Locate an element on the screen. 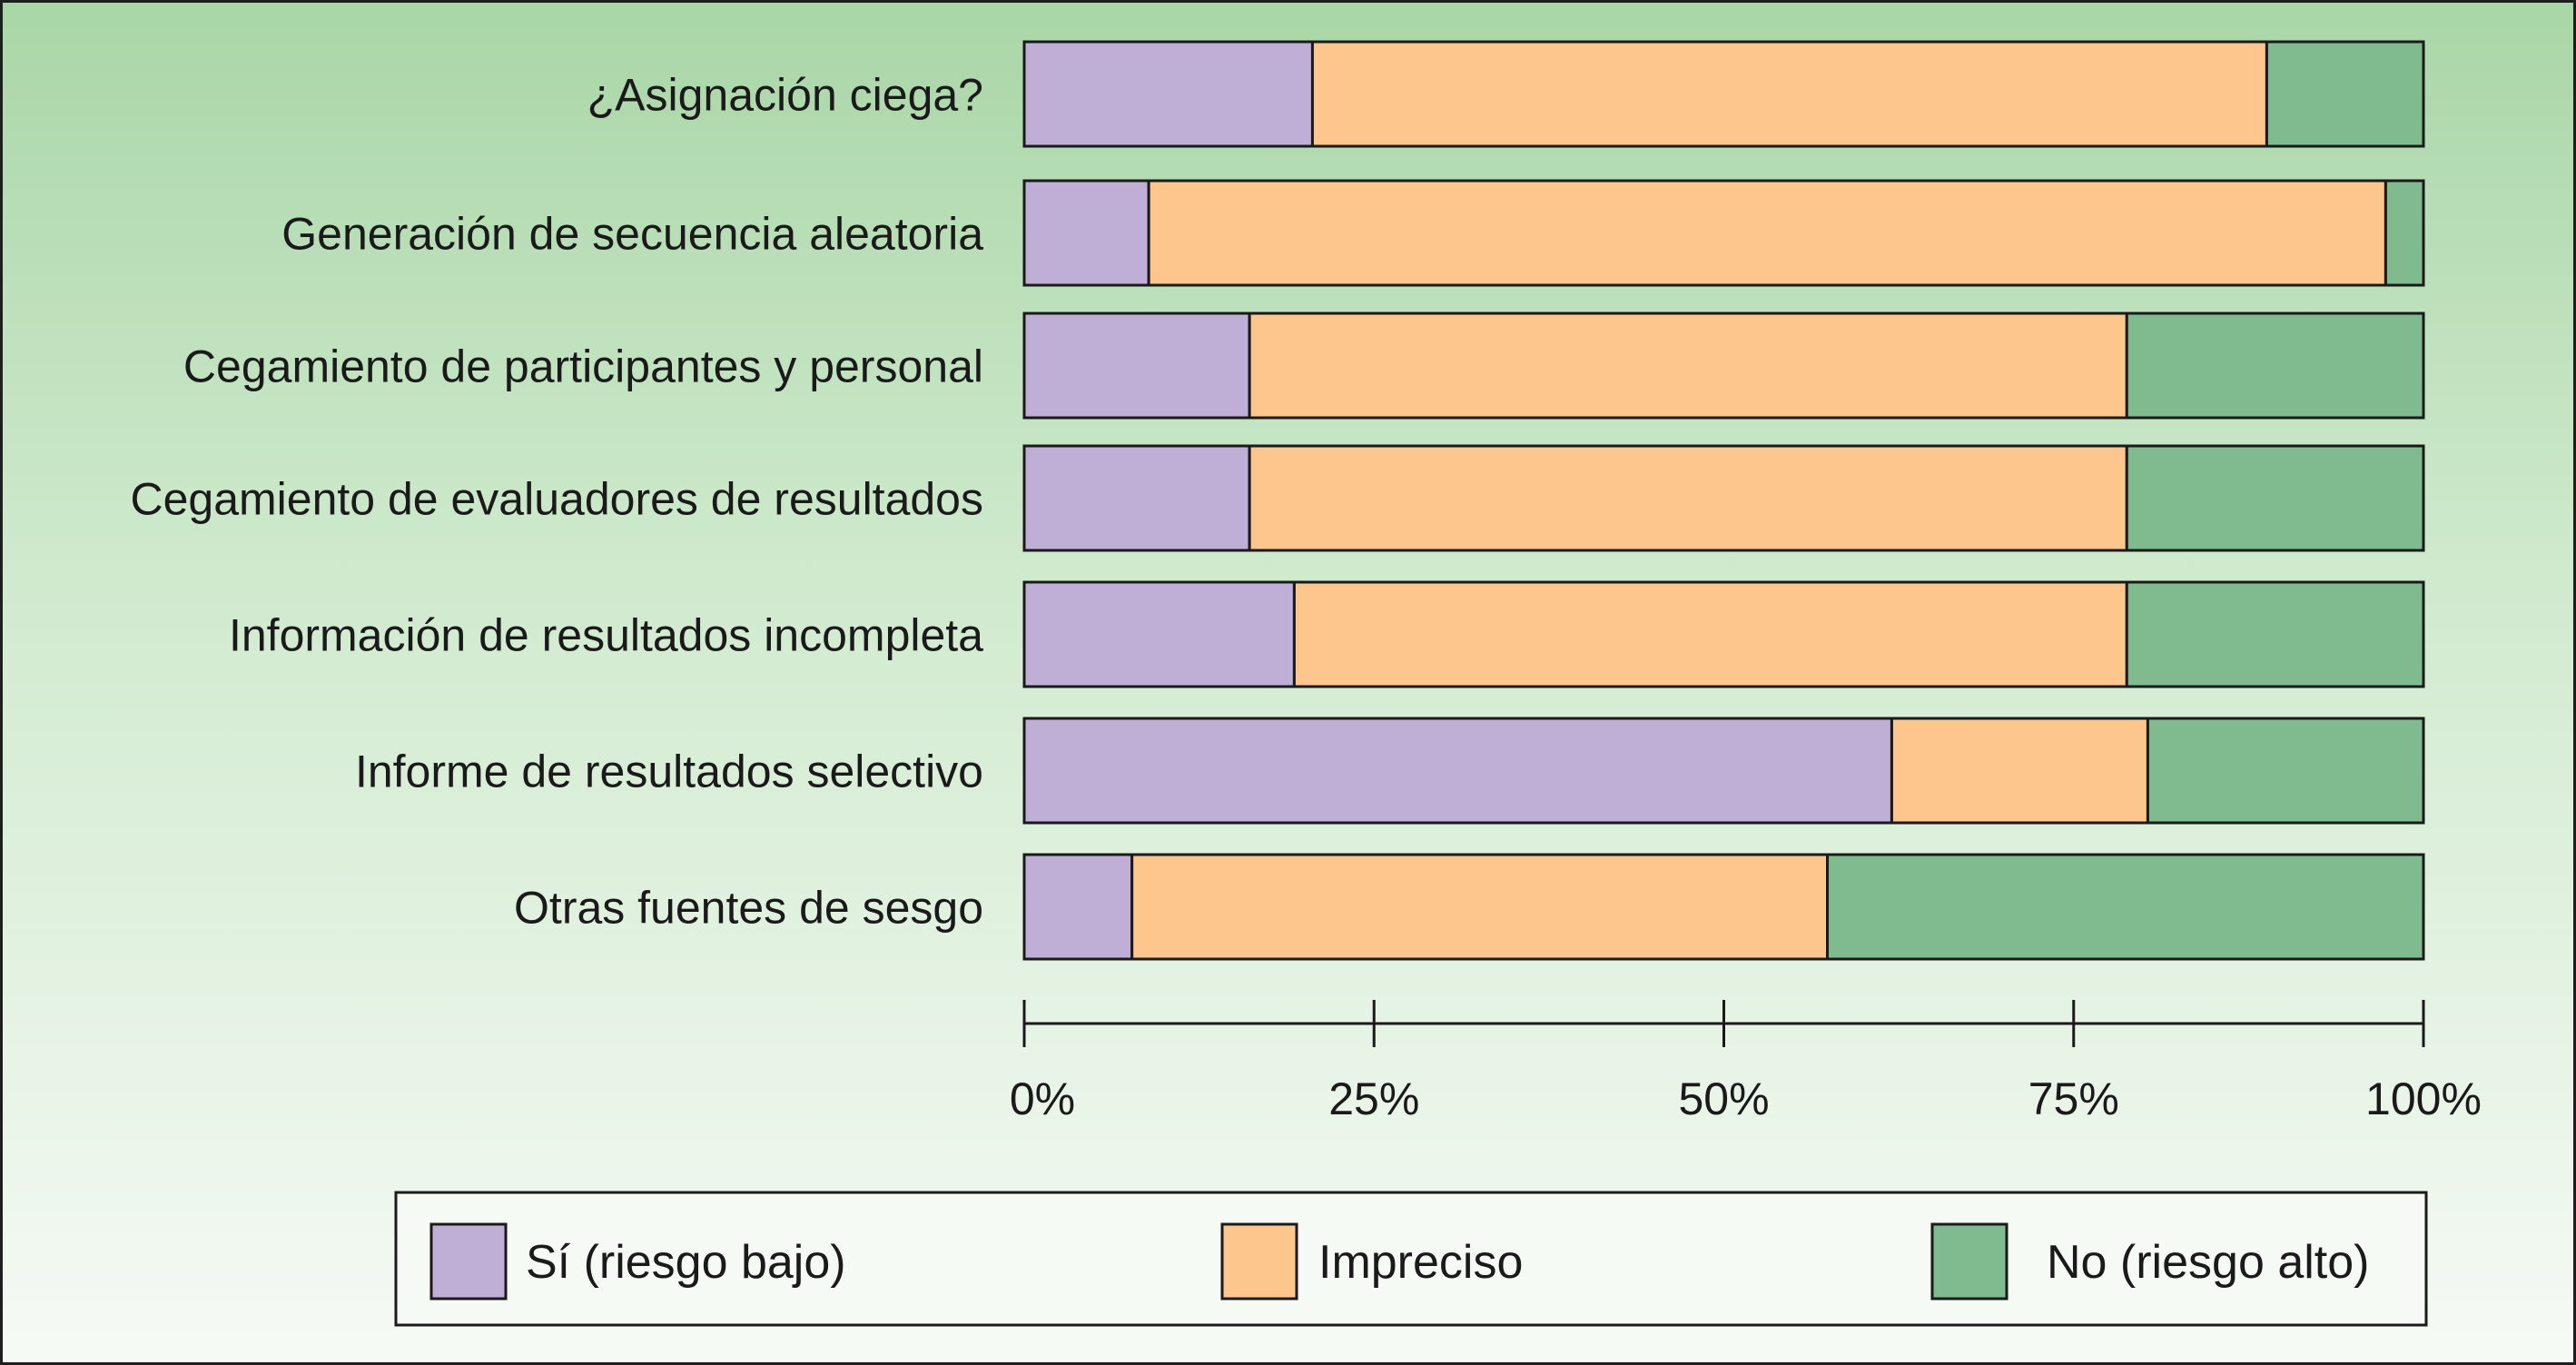 The width and height of the screenshot is (2576, 1365). x-tick-label: 50% is located at coordinates (1723, 1098).